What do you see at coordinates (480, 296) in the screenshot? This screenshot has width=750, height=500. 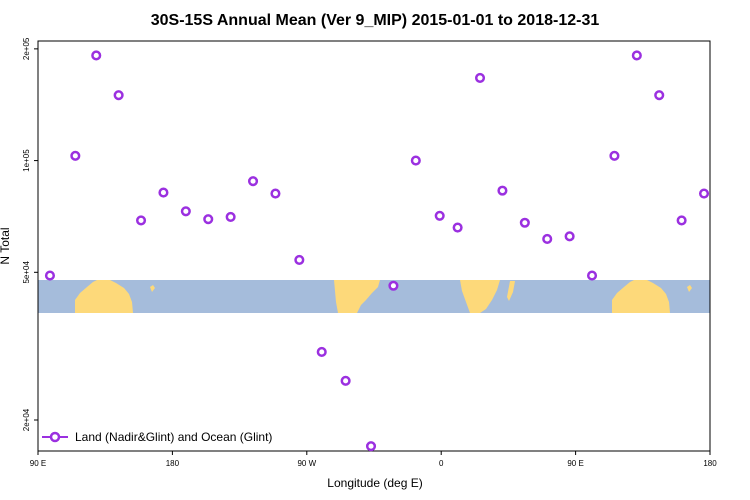 I see `landmass-africa` at bounding box center [480, 296].